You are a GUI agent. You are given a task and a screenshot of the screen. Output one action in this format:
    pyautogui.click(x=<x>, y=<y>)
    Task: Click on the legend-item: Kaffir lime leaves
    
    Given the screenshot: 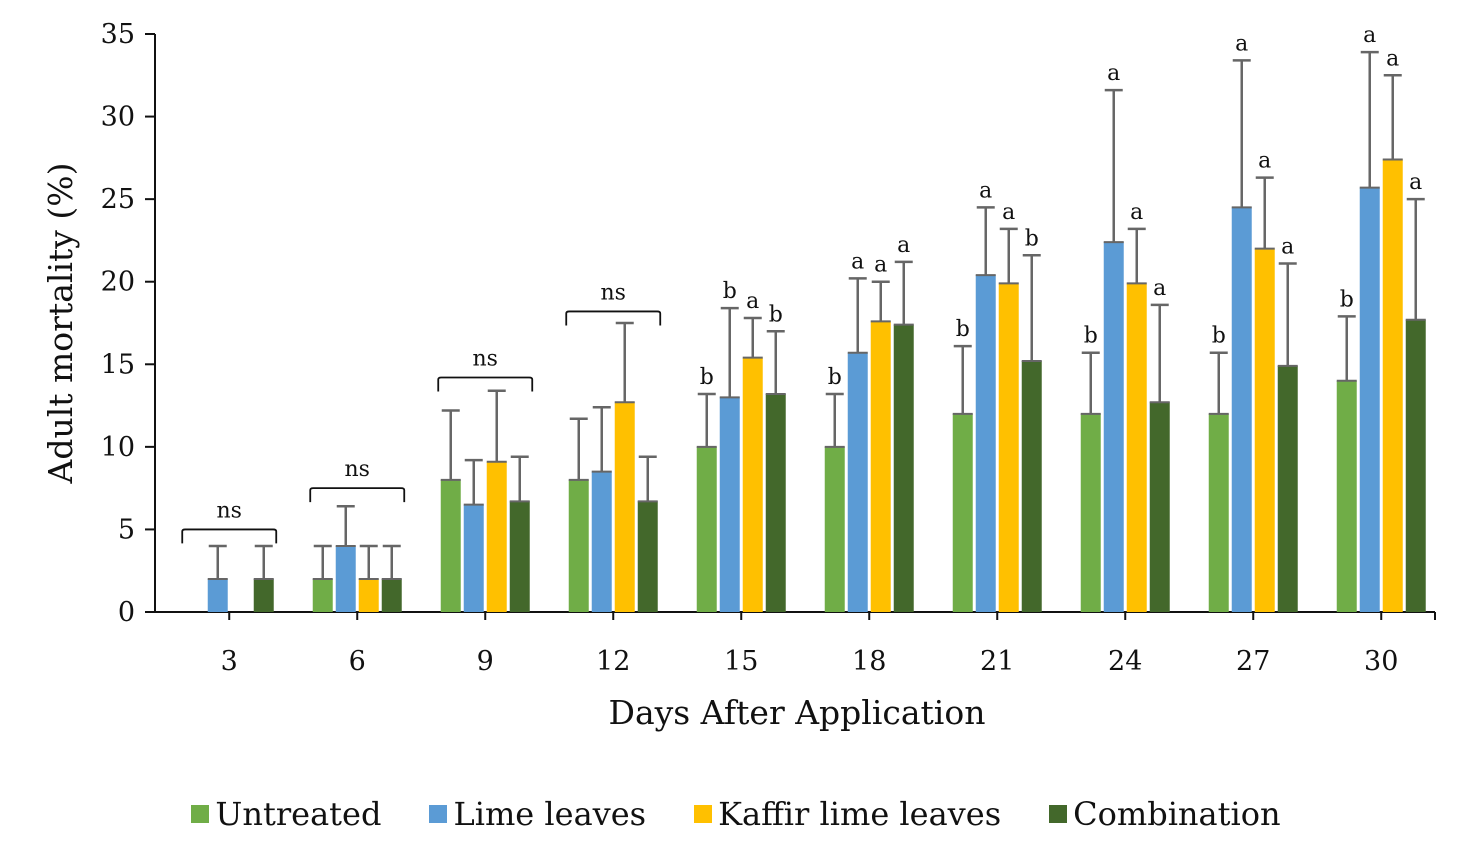 What is the action you would take?
    pyautogui.click(x=847, y=814)
    